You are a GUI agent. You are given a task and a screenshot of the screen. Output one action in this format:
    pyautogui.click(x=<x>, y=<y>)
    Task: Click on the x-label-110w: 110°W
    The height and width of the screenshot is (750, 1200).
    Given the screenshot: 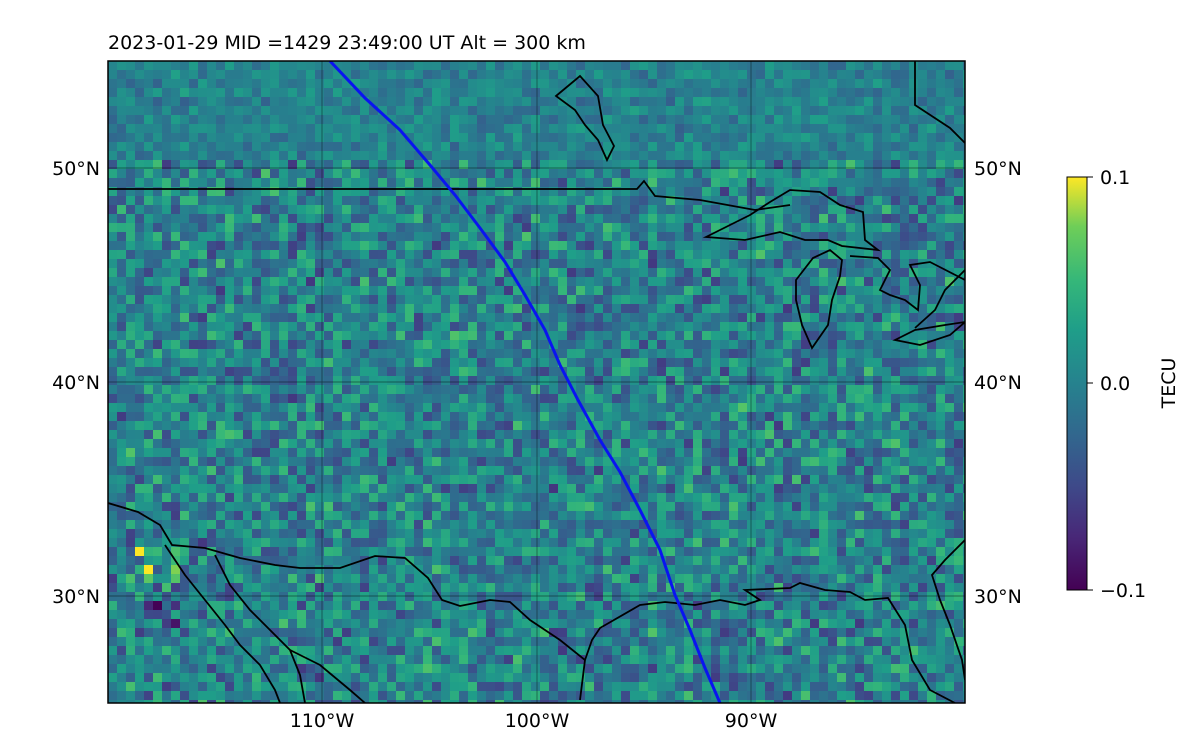 What is the action you would take?
    pyautogui.click(x=322, y=721)
    